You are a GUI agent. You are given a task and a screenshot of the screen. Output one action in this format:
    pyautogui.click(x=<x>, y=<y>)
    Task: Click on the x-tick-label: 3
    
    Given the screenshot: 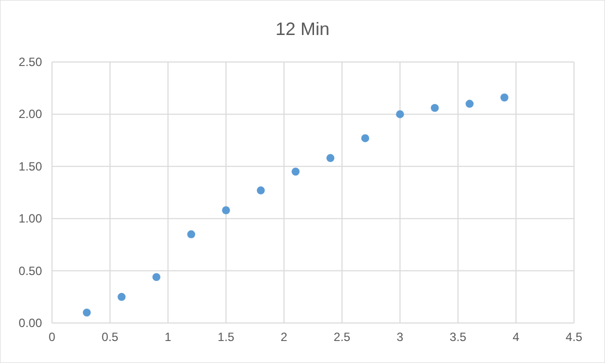 What is the action you would take?
    pyautogui.click(x=400, y=337)
    